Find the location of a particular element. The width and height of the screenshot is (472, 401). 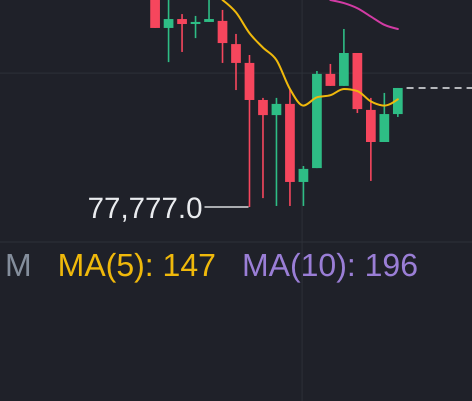

text: M is located at coordinates (18, 265).